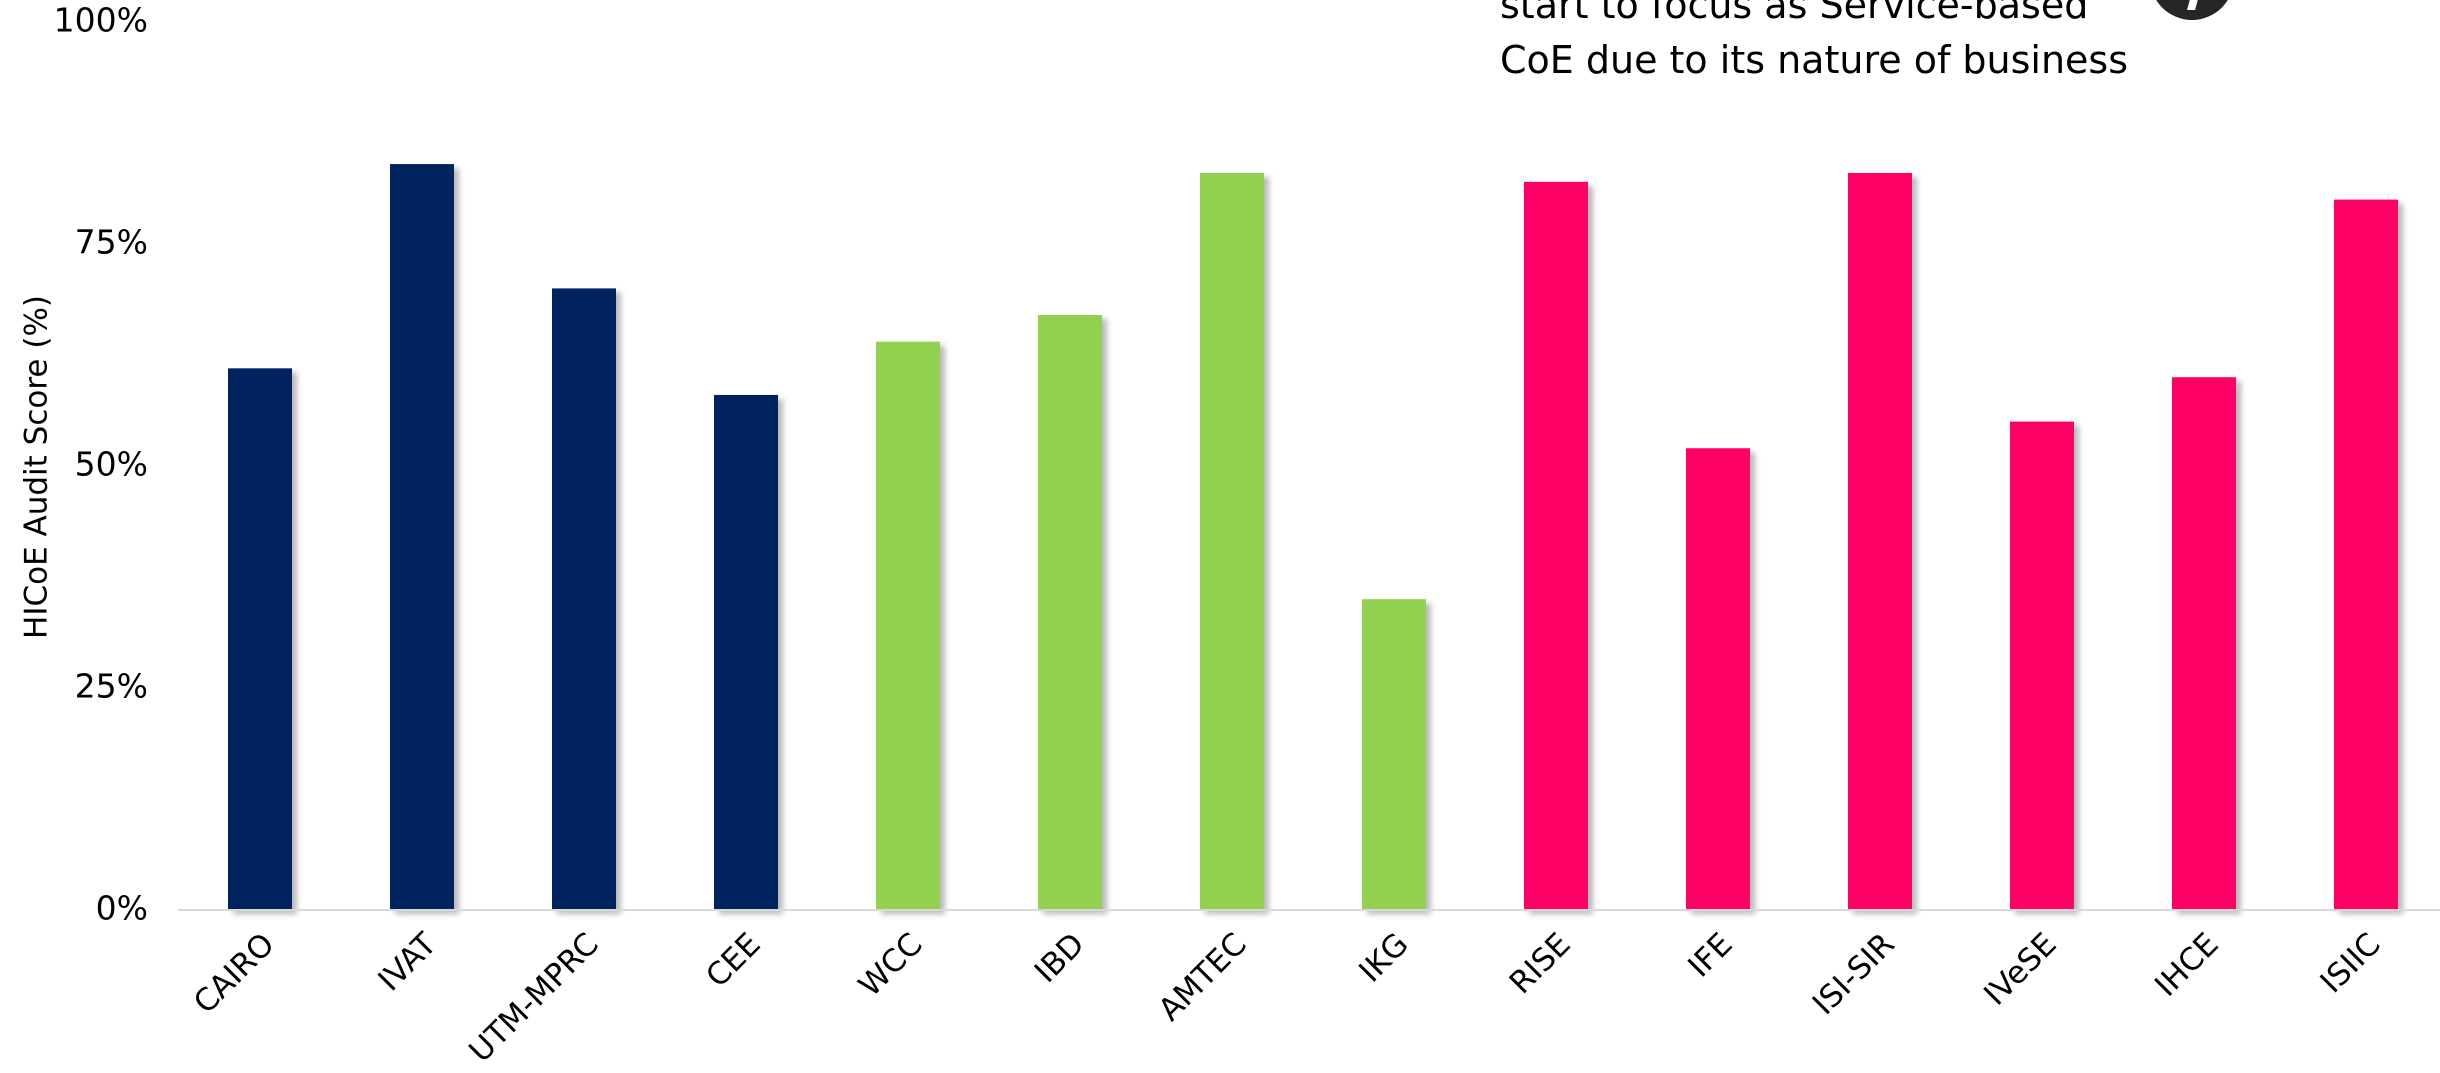 Image resolution: width=2440 pixels, height=1073 pixels. What do you see at coordinates (1203, 977) in the screenshot?
I see `x-tick-label: AMTEC` at bounding box center [1203, 977].